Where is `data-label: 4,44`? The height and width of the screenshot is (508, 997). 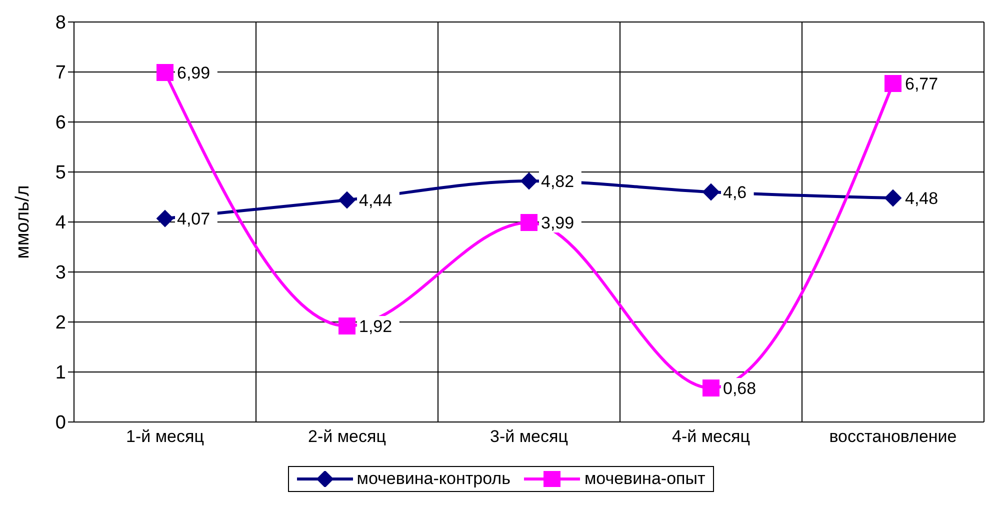 data-label: 4,44 is located at coordinates (375, 200).